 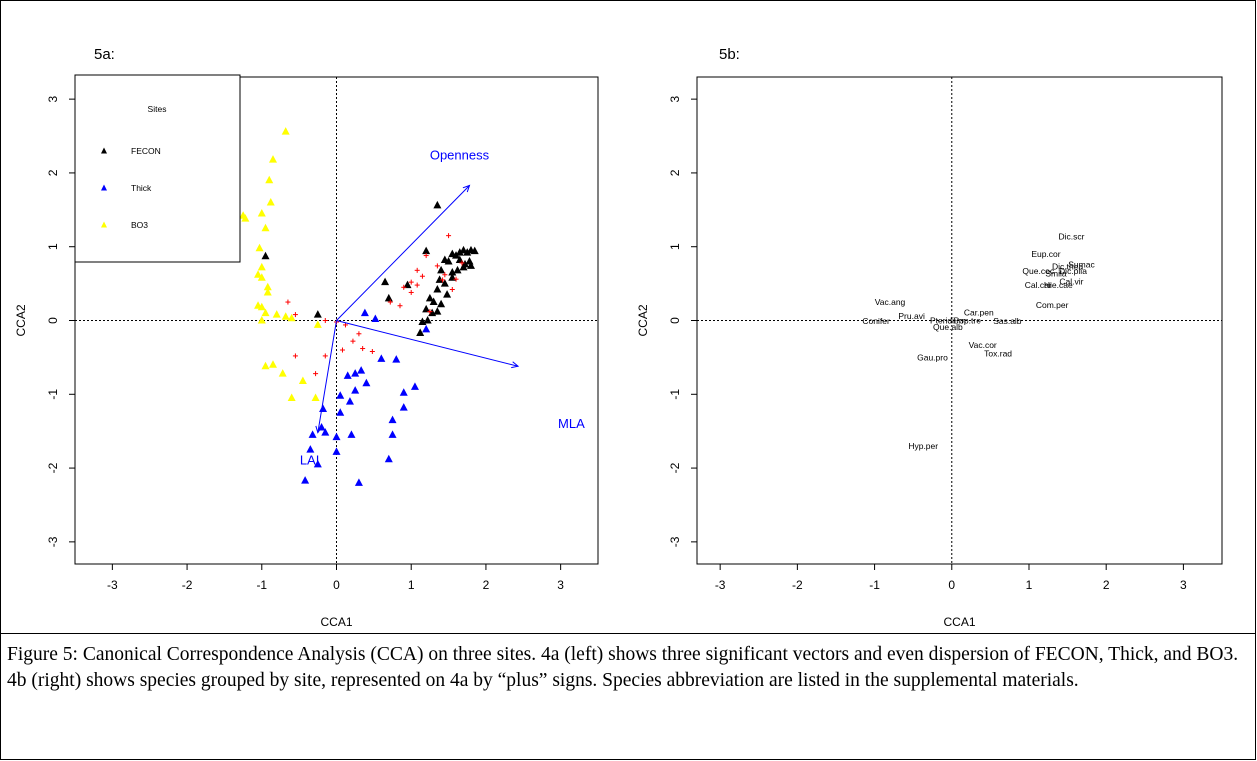 What do you see at coordinates (53, 246) in the screenshot?
I see `y-tick-label: 1` at bounding box center [53, 246].